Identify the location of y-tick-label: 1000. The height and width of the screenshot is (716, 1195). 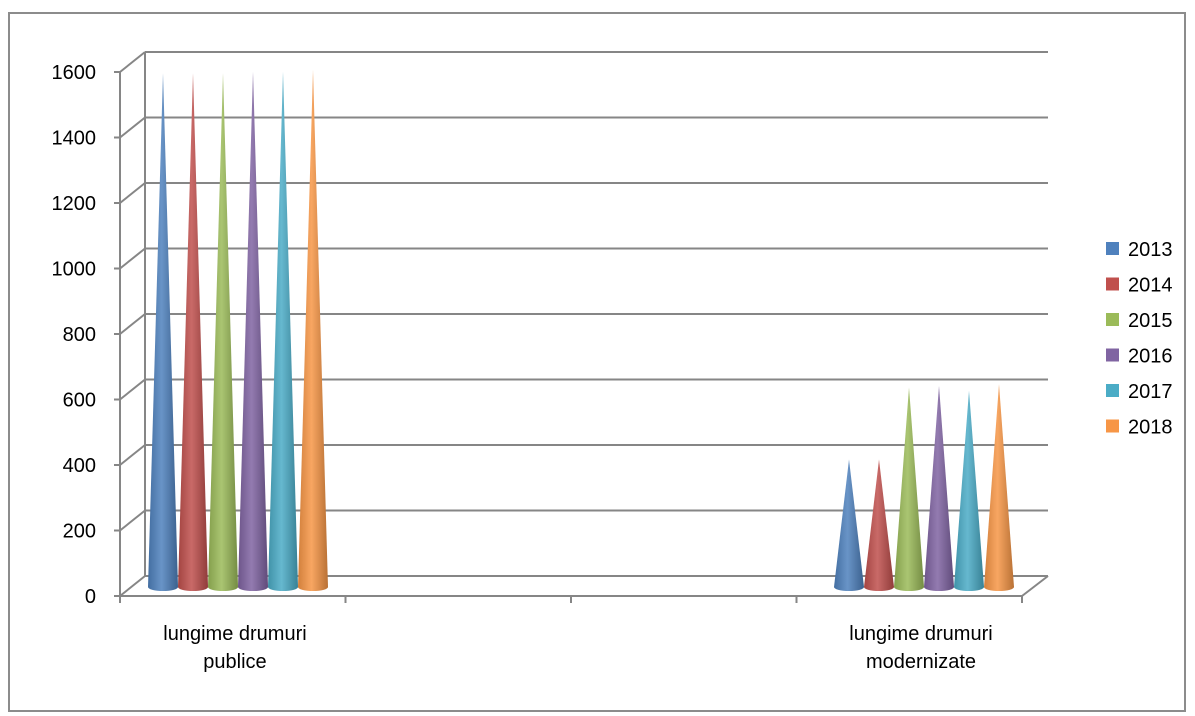
(74, 270).